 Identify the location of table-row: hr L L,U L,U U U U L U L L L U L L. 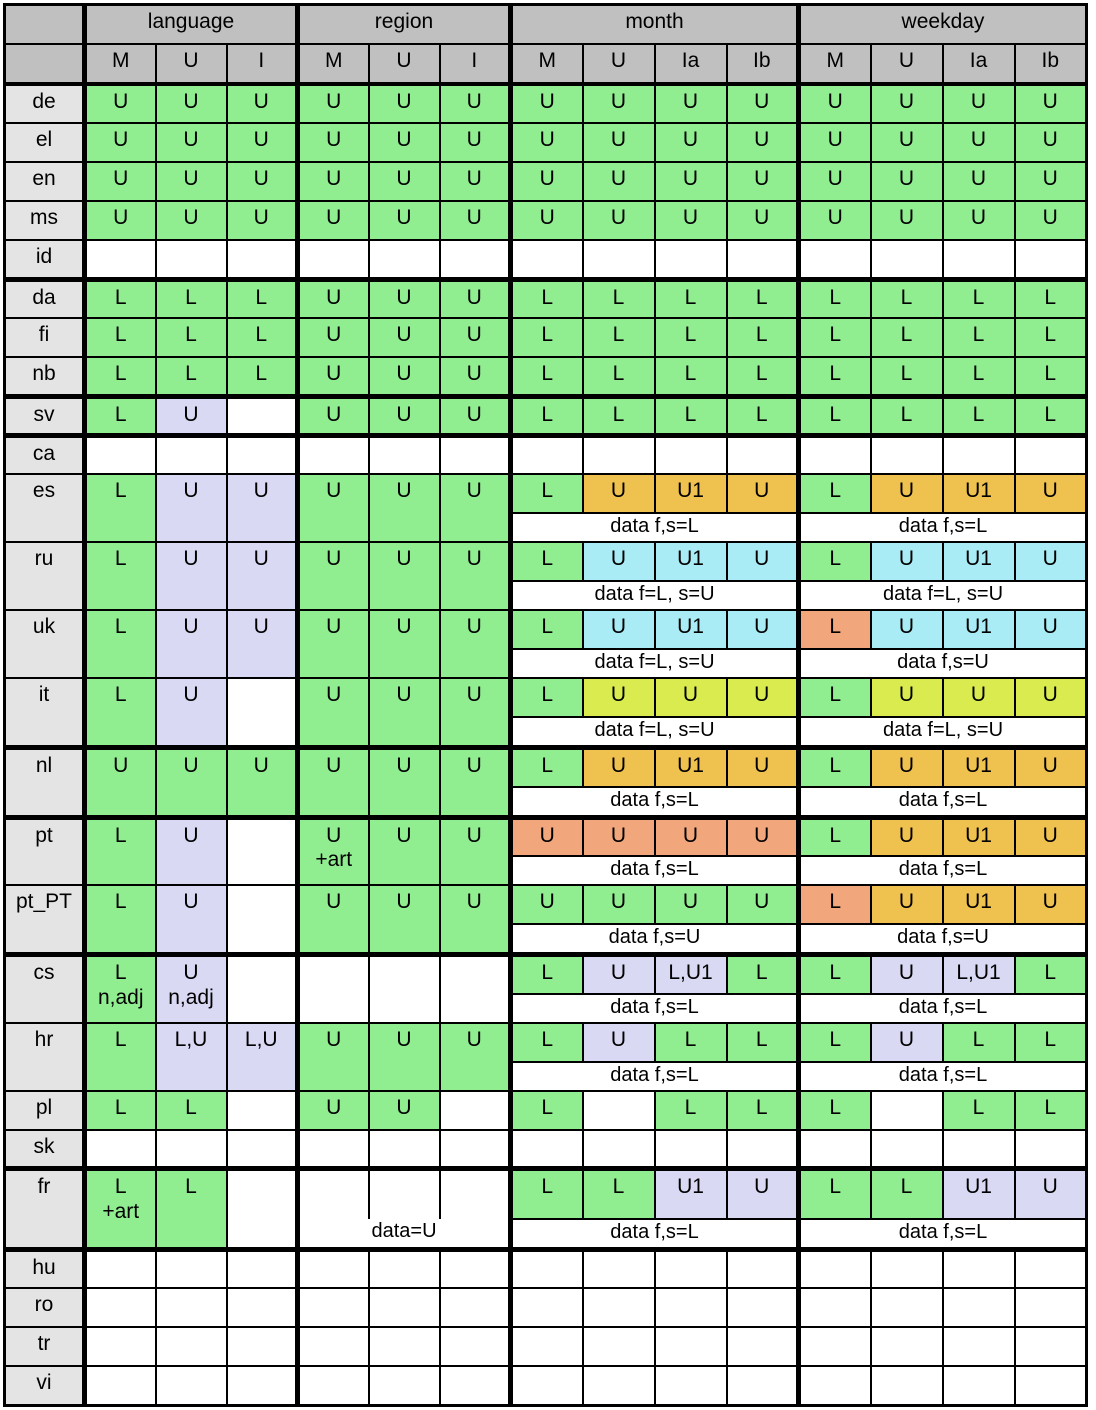
(545, 1056).